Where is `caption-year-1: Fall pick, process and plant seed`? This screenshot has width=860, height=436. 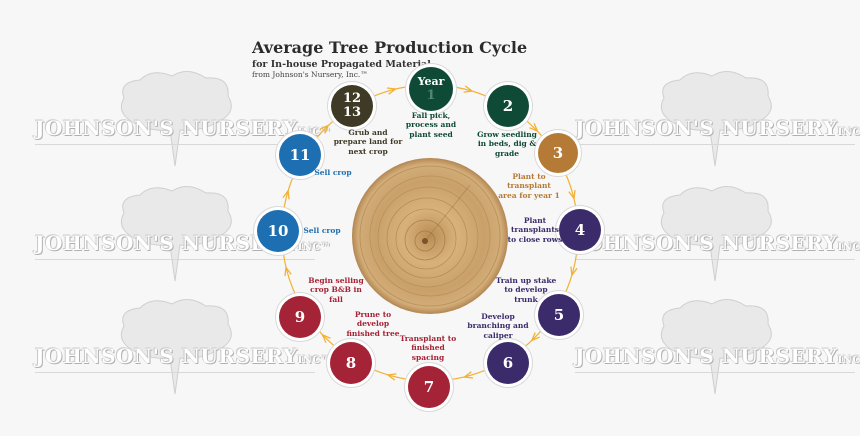
caption-year-1: Fall pick, process and plant seed is located at coordinates (431, 125).